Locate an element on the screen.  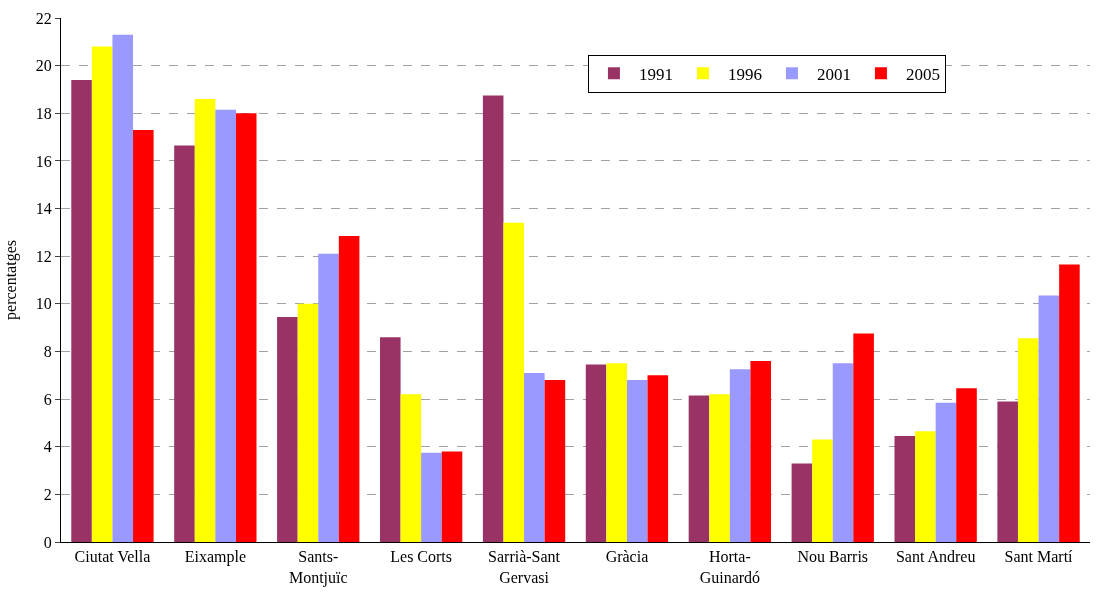
legend-label: 1996 is located at coordinates (744, 74).